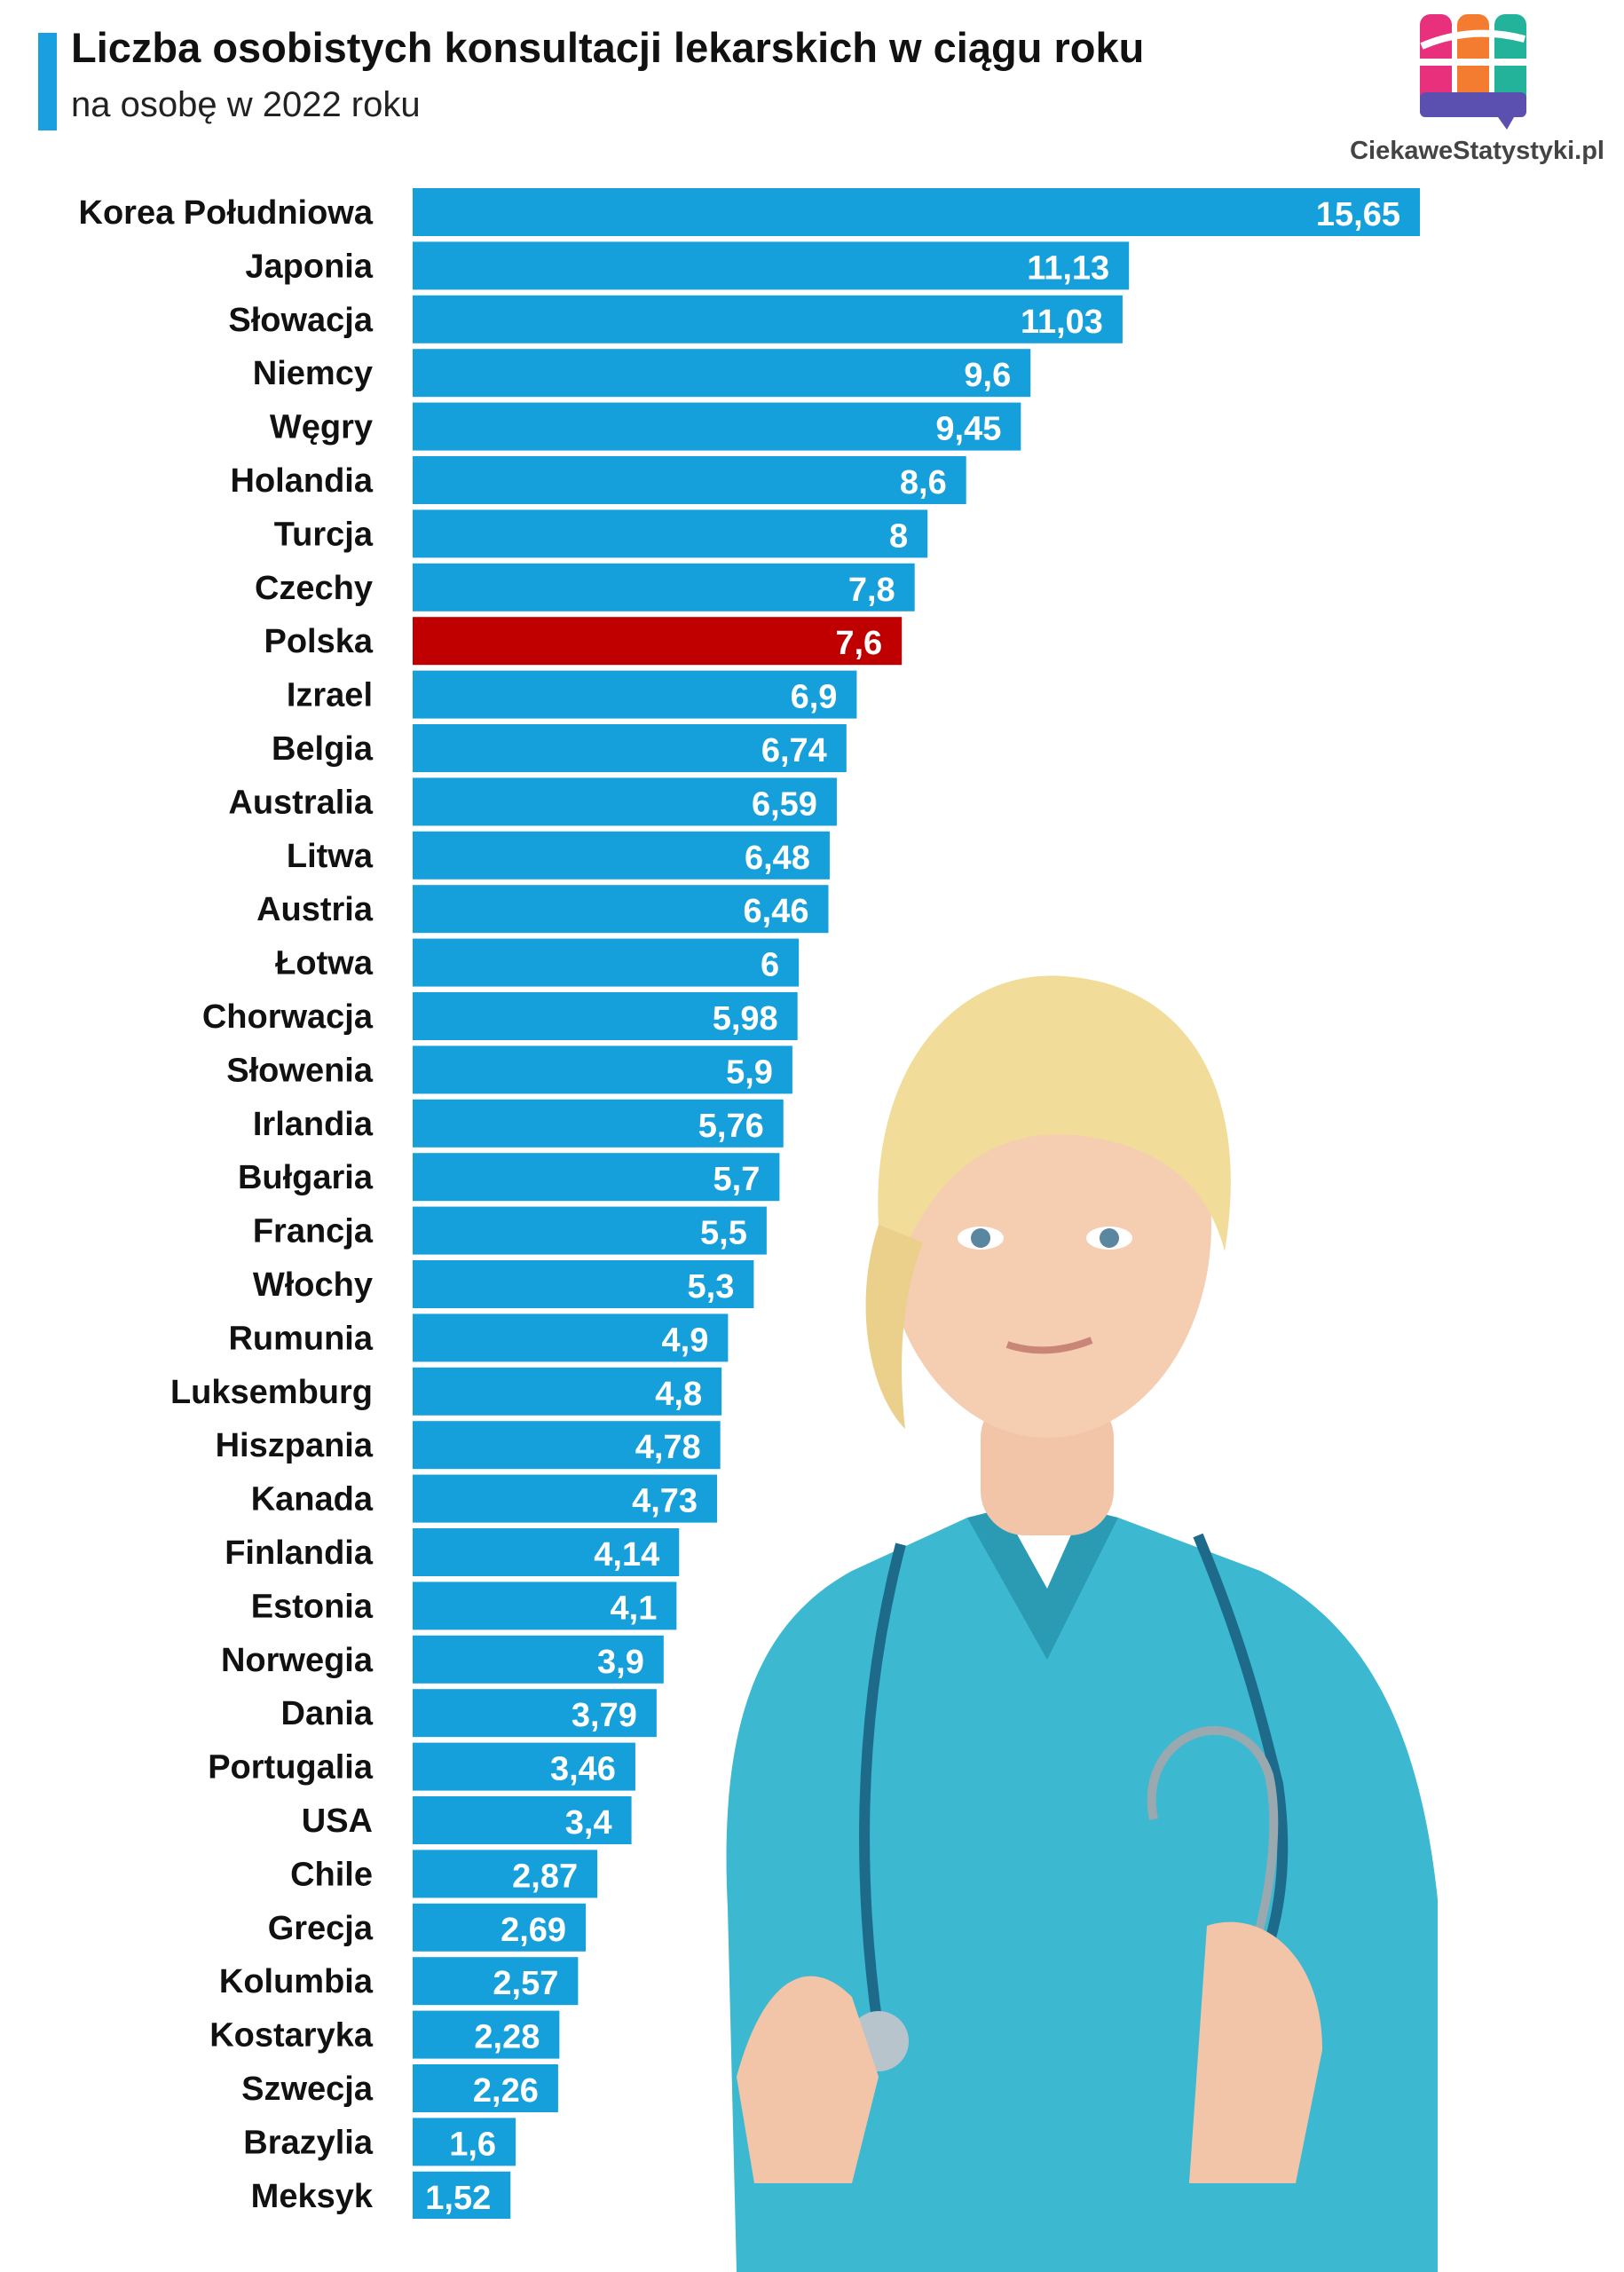  Describe the element at coordinates (298, 1660) in the screenshot. I see `category-label-norwegia: Norwegia` at that location.